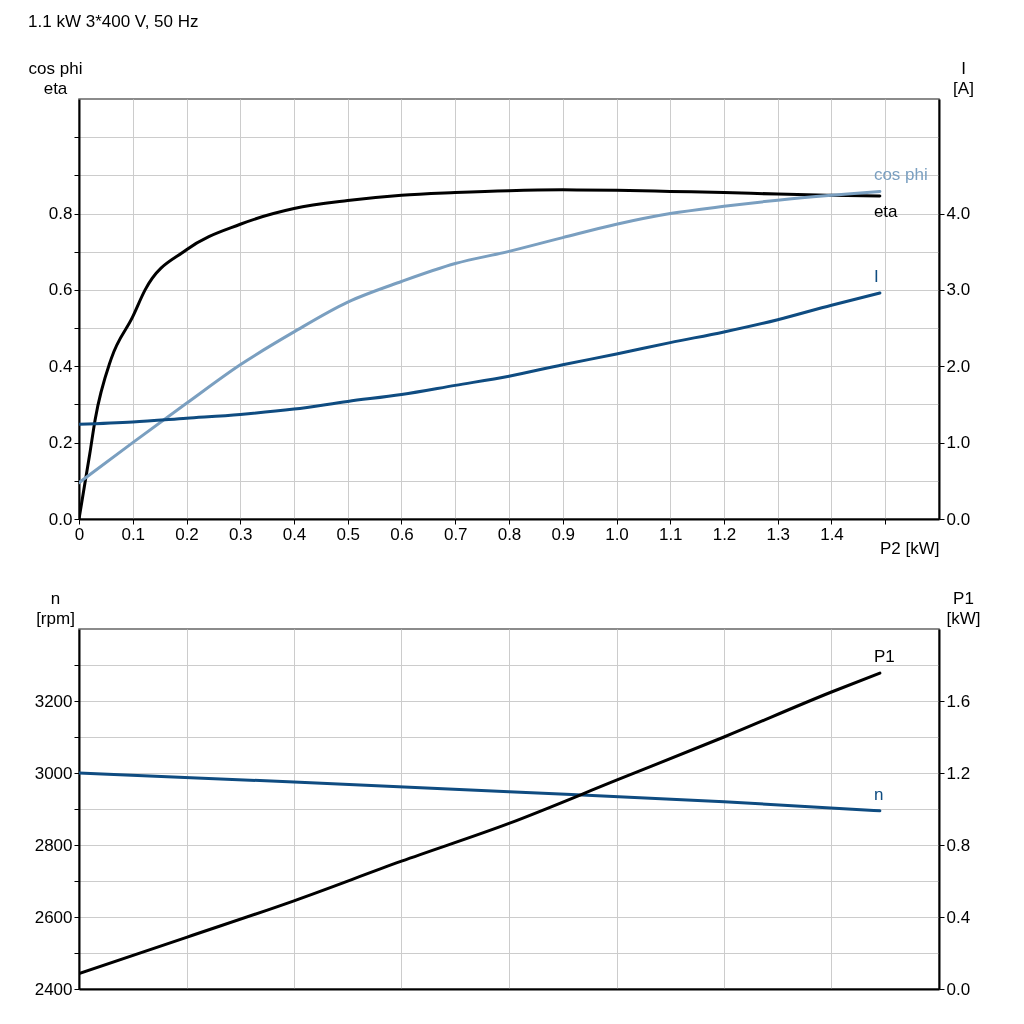  Describe the element at coordinates (832, 534) in the screenshot. I see `x-tick-label: 1.4` at that location.